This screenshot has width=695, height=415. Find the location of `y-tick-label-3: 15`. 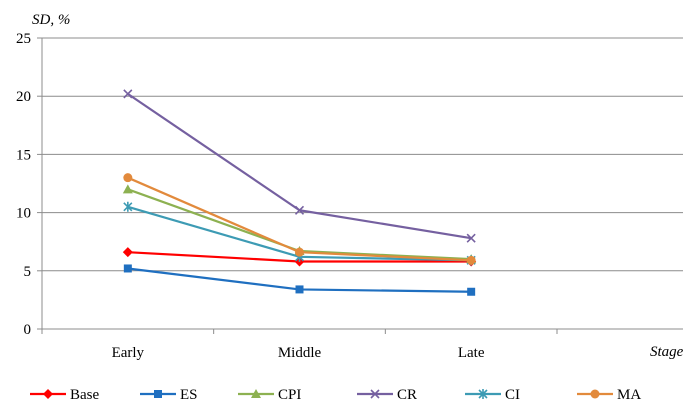

y-tick-label-3: 15 is located at coordinates (23, 155).